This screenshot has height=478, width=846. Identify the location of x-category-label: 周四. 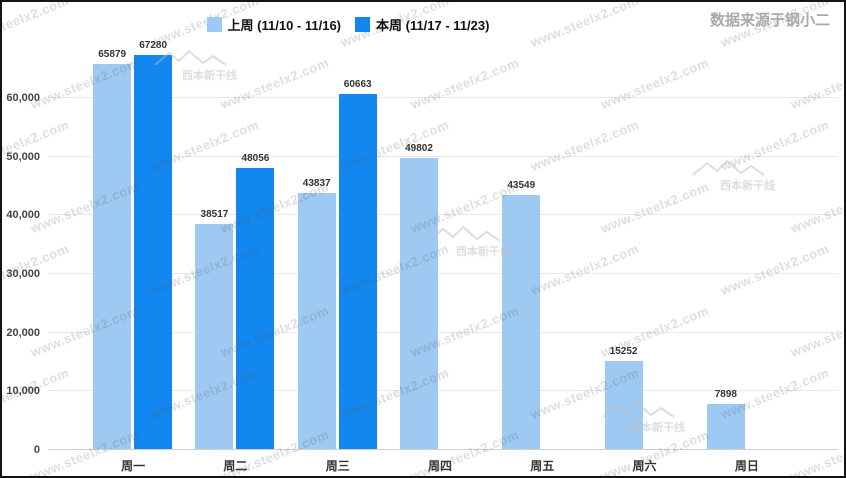
(440, 466).